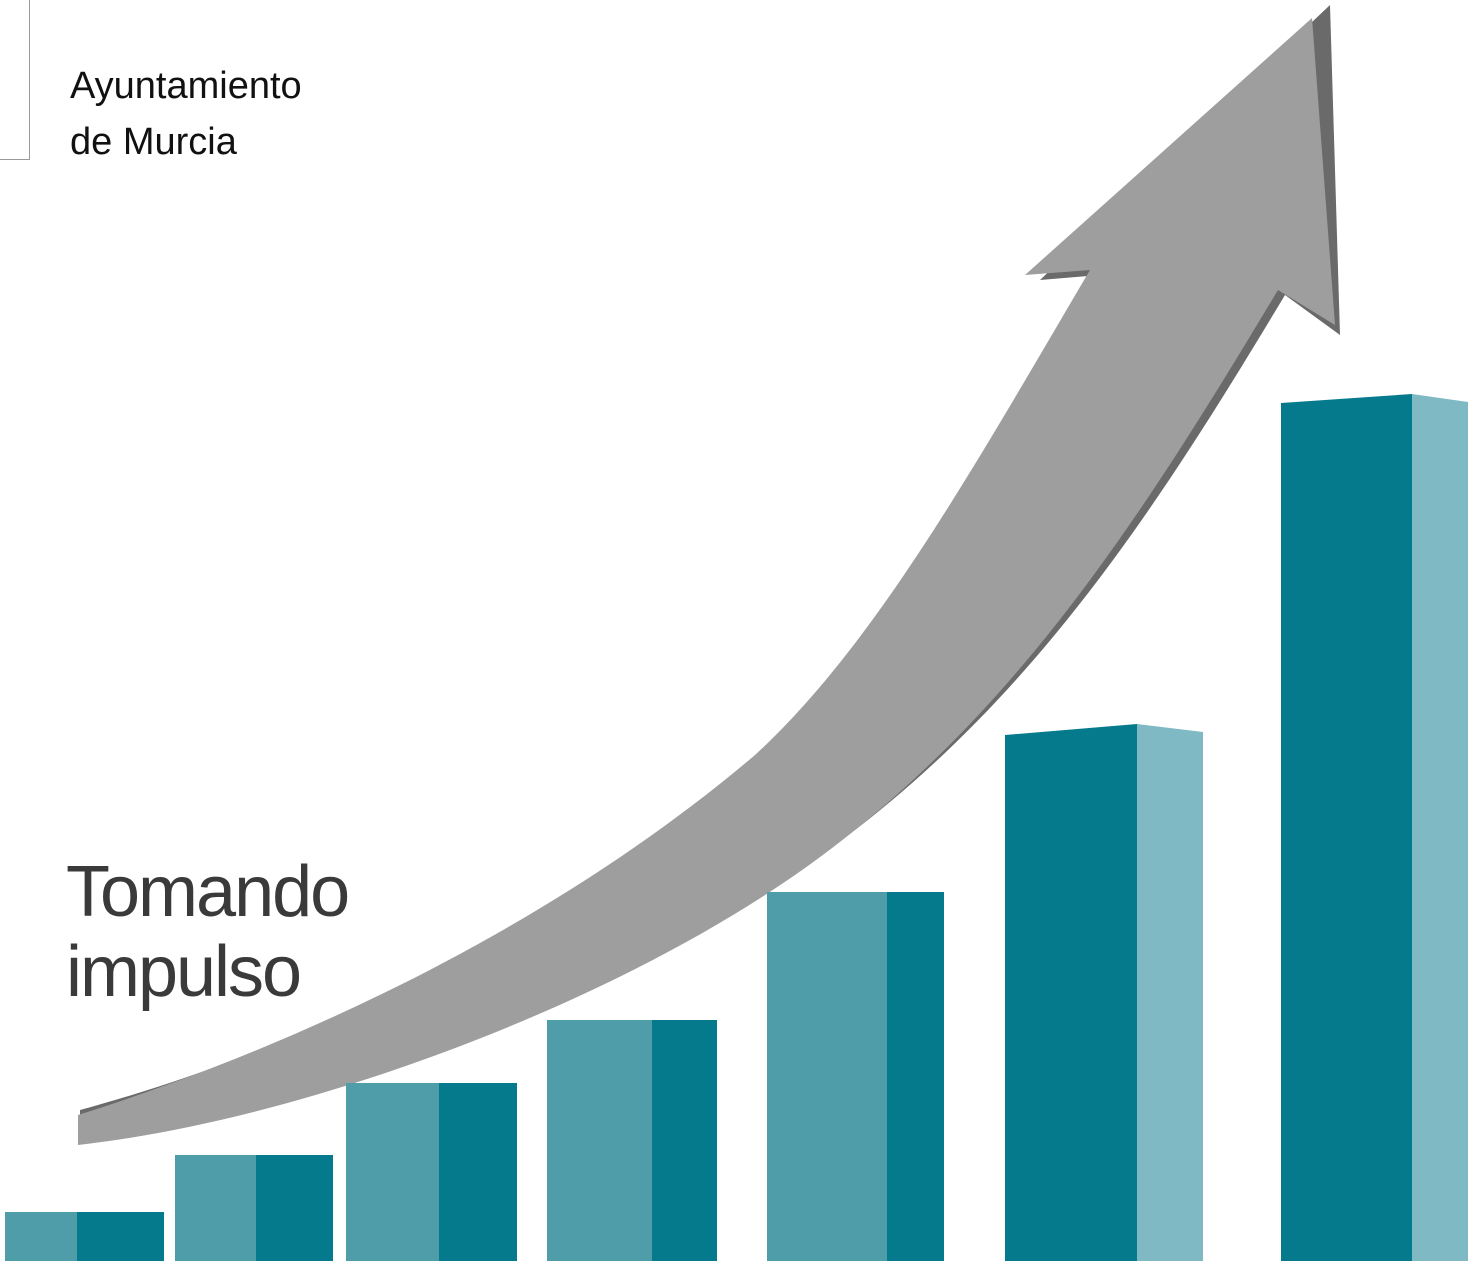 The width and height of the screenshot is (1480, 1261). I want to click on bar-4-right-face, so click(684, 1140).